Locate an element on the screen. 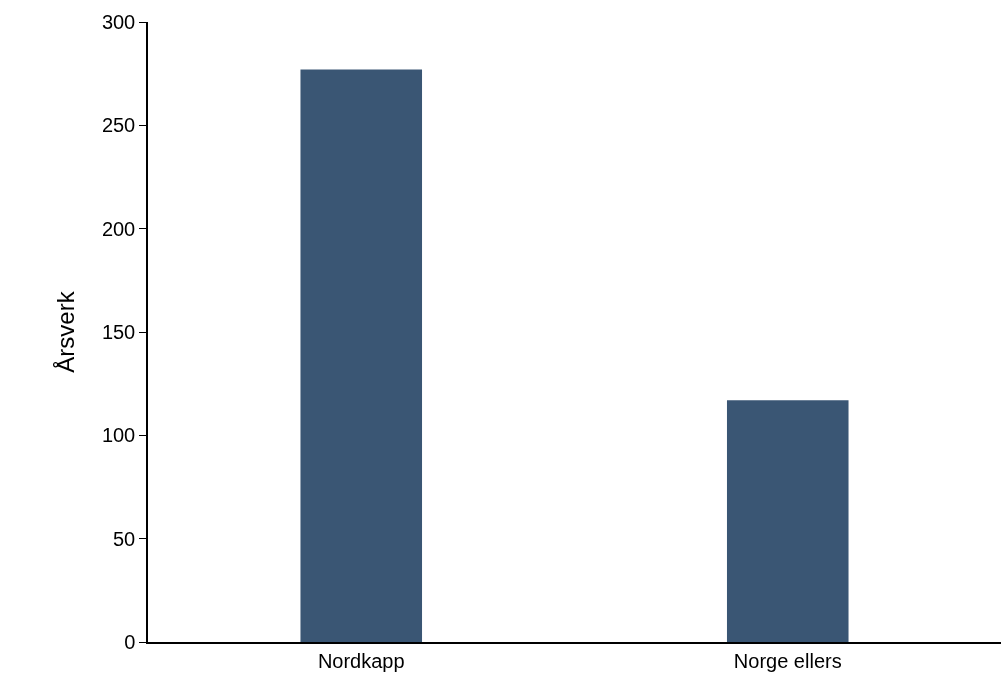  x-tick-label: Norge ellers is located at coordinates (787, 660).